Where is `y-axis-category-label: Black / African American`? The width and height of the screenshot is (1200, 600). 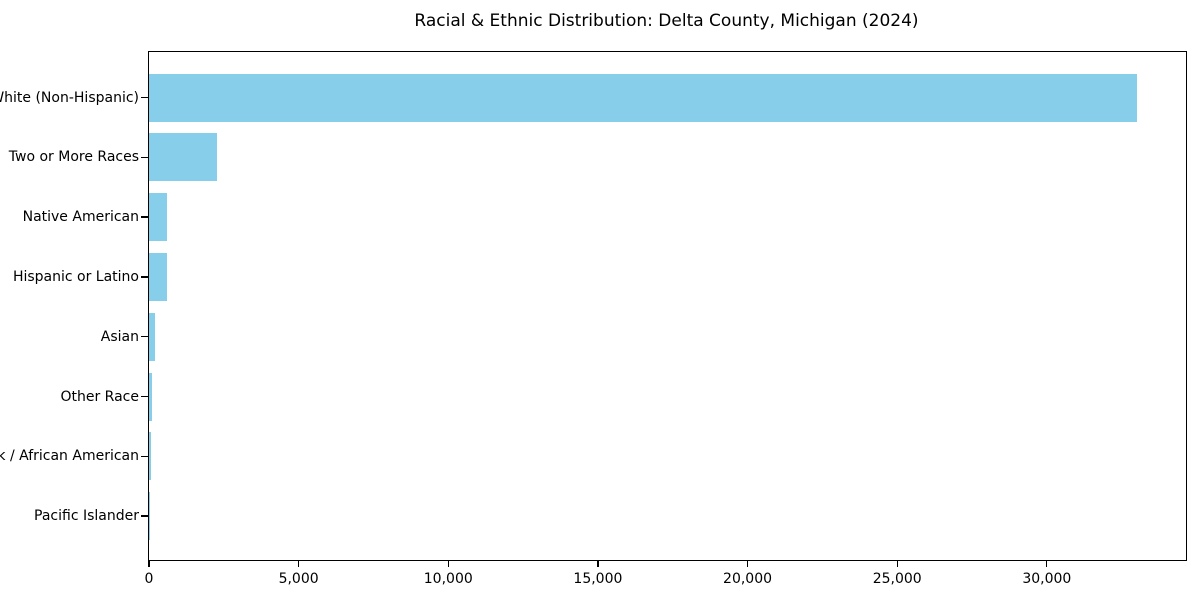
y-axis-category-label: Black / African American is located at coordinates (69, 456).